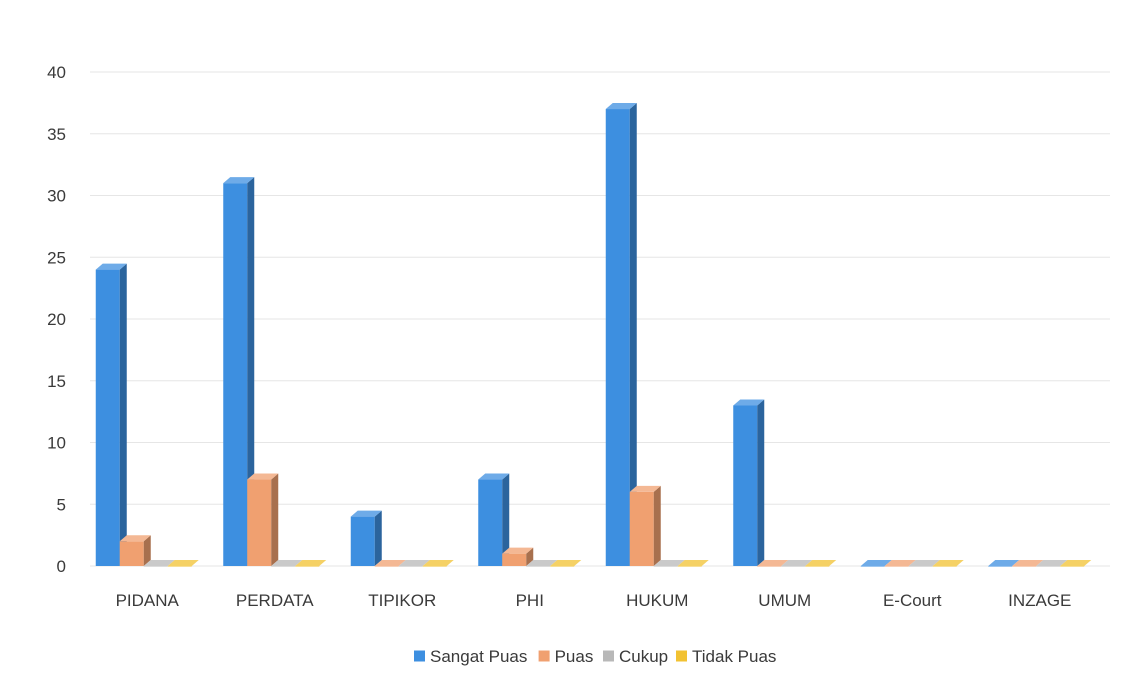 This screenshot has width=1148, height=688. I want to click on x-tick-label: E-Court, so click(912, 600).